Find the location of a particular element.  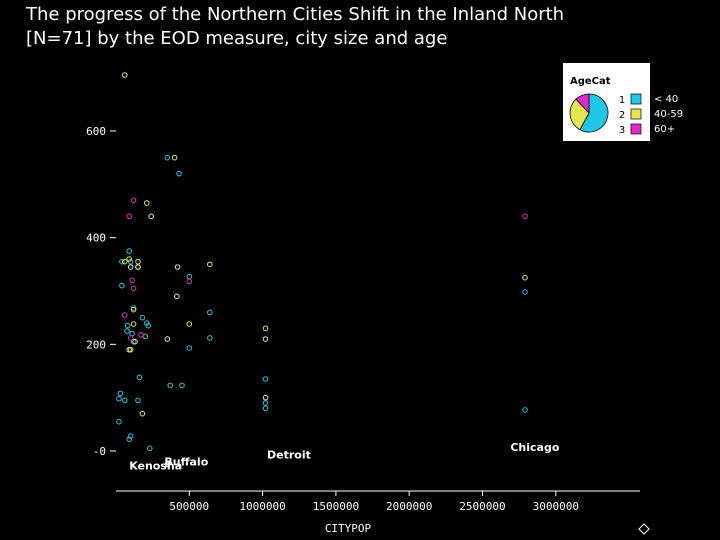

city-label: Detroit is located at coordinates (289, 454).